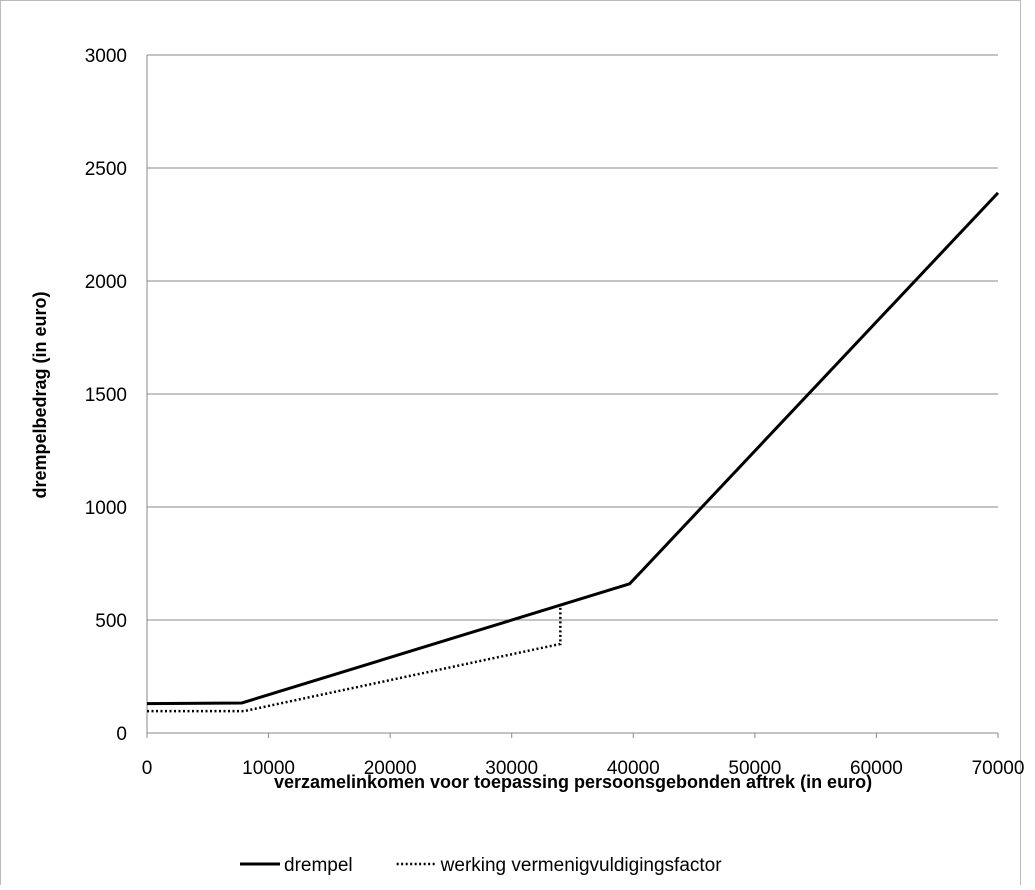 The width and height of the screenshot is (1035, 890). What do you see at coordinates (318, 865) in the screenshot?
I see `legend-label: drempel` at bounding box center [318, 865].